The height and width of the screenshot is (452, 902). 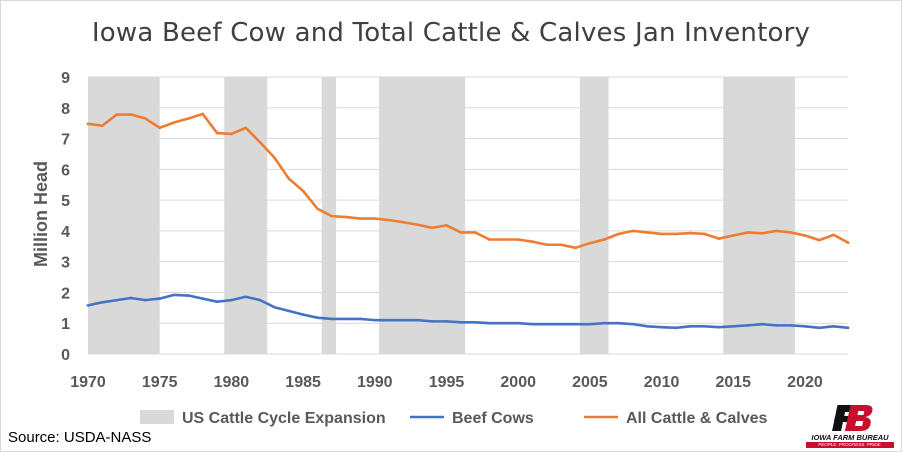 I want to click on logo-name: IOWA FARM BUREAU, so click(x=850, y=437).